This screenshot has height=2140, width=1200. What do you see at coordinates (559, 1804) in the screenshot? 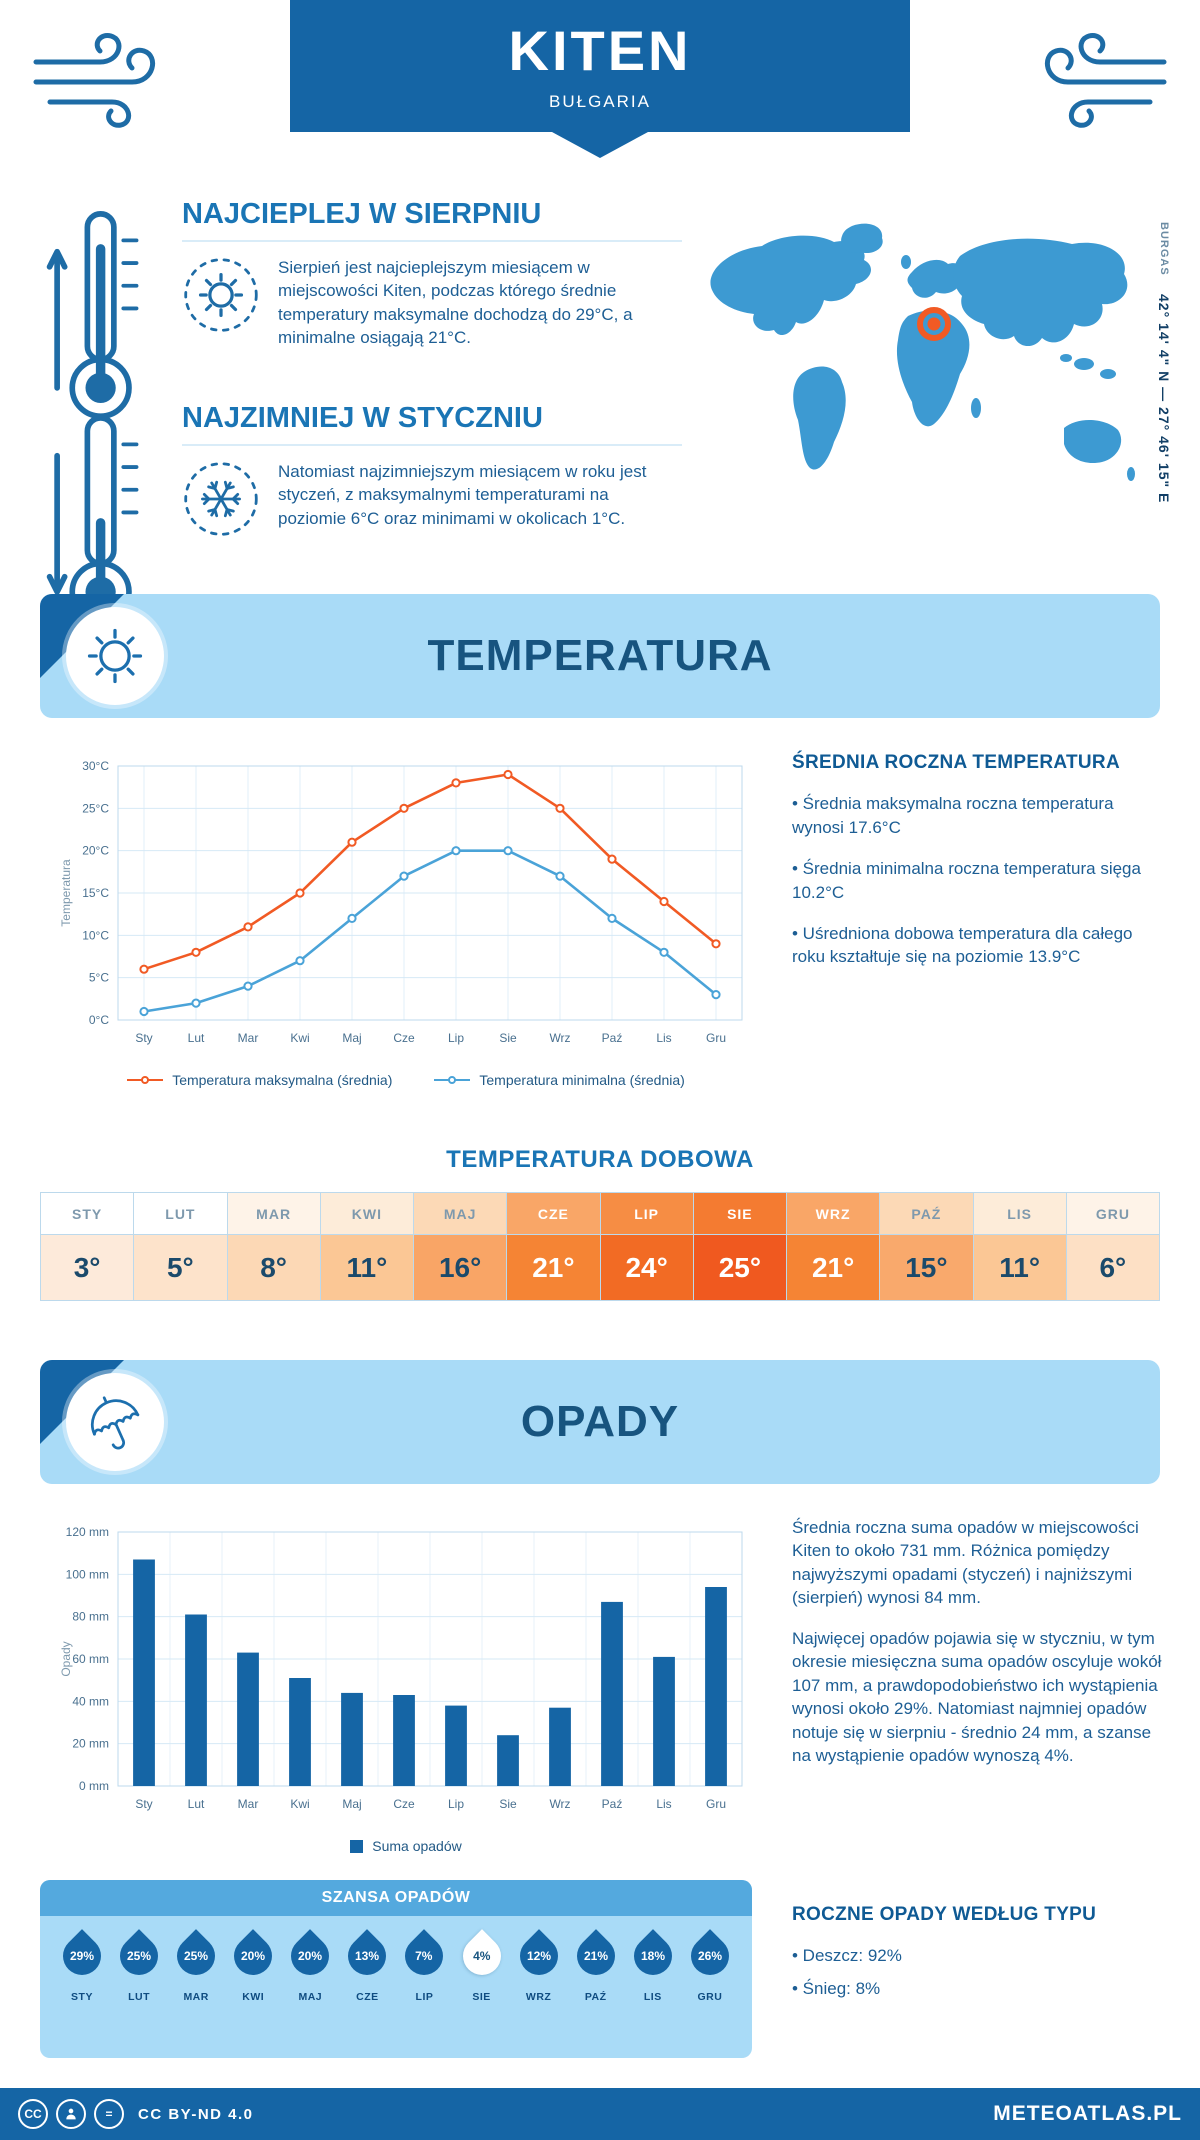
I see `x-tick-label: Wrz` at bounding box center [559, 1804].